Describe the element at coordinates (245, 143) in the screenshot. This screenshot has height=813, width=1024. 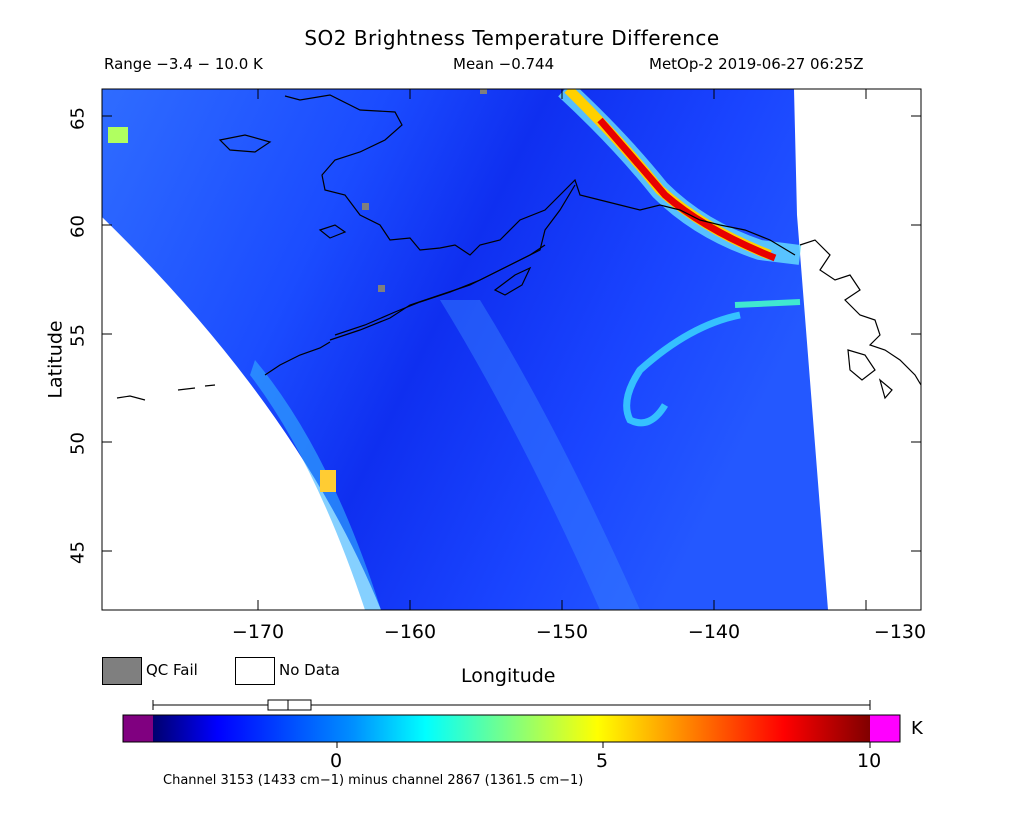
I see `st-lawrence-island` at that location.